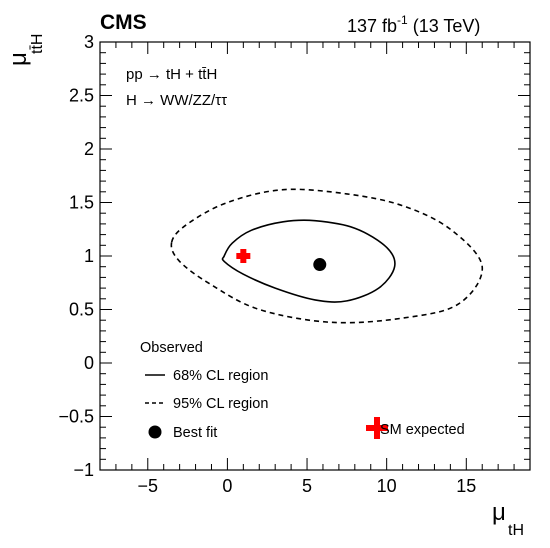  I want to click on contours, so click(327, 256).